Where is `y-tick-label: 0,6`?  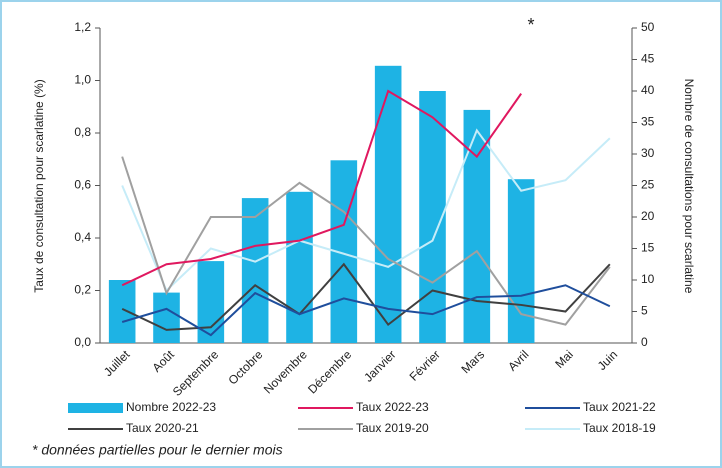 y-tick-label: 0,6 is located at coordinates (82, 185).